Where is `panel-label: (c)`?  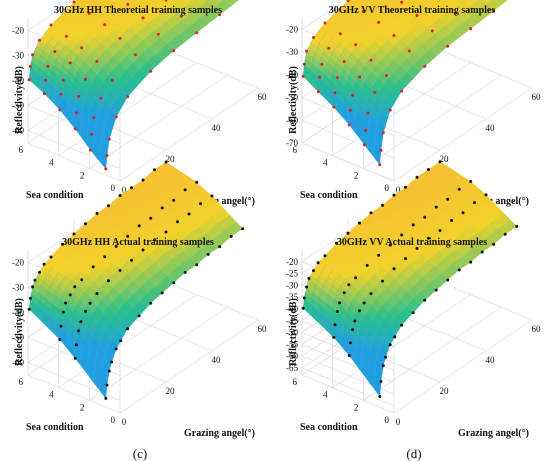
panel-label: (c) is located at coordinates (140, 453).